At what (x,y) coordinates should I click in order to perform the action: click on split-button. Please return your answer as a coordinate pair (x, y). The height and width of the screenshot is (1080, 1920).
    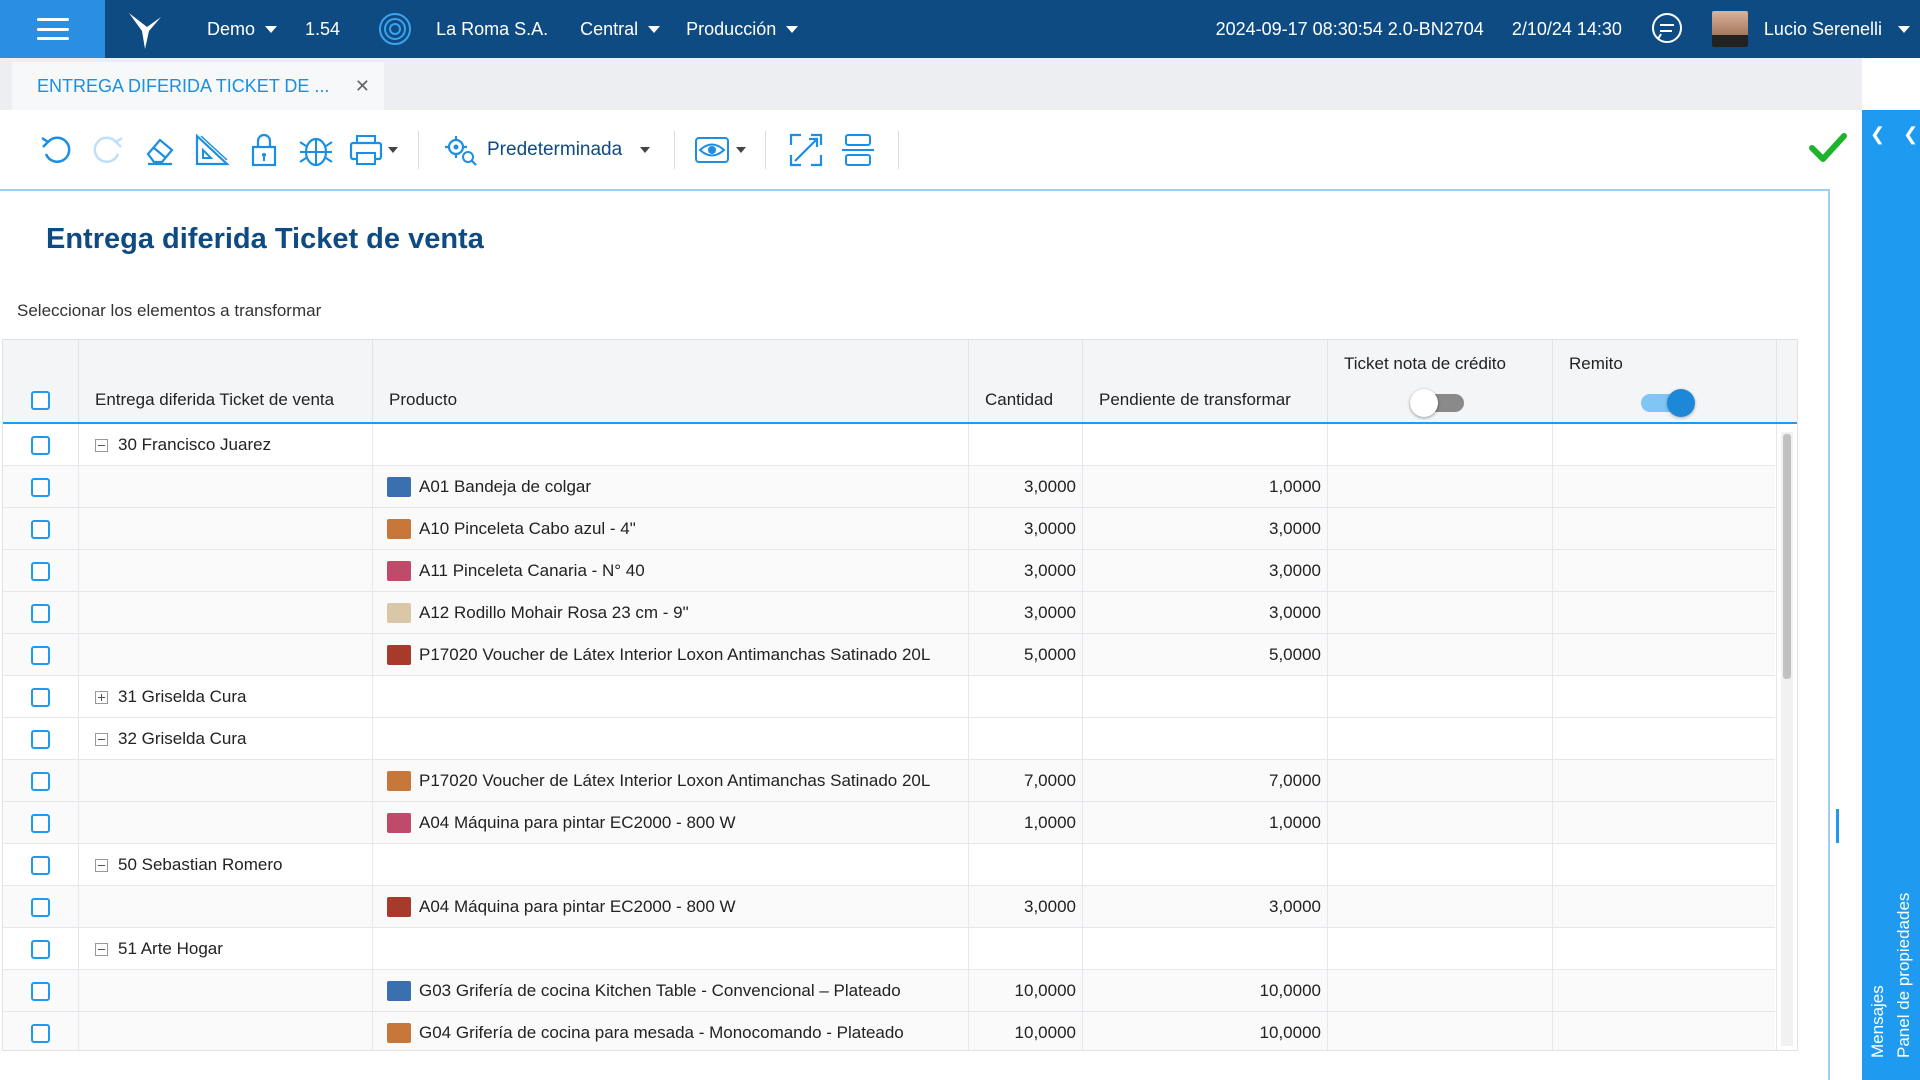
    Looking at the image, I should click on (858, 150).